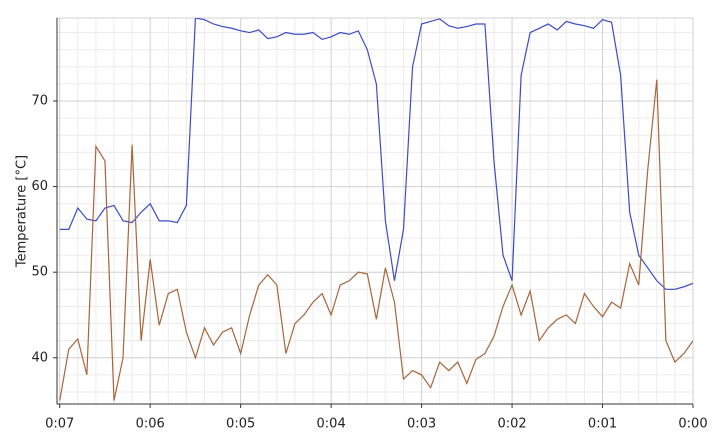  I want to click on x-tick-label: 0:06, so click(150, 424).